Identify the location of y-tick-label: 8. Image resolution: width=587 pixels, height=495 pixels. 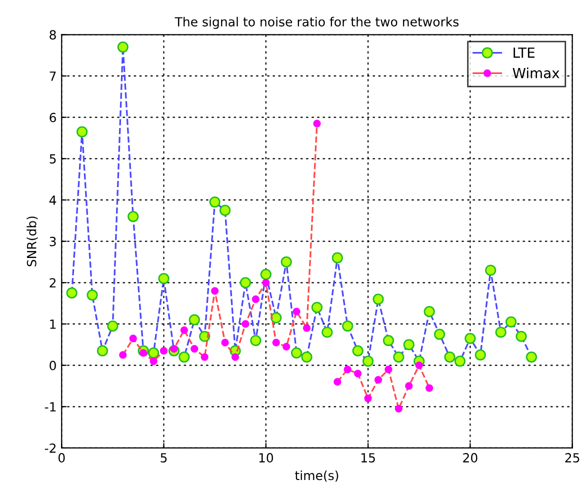
(53, 35).